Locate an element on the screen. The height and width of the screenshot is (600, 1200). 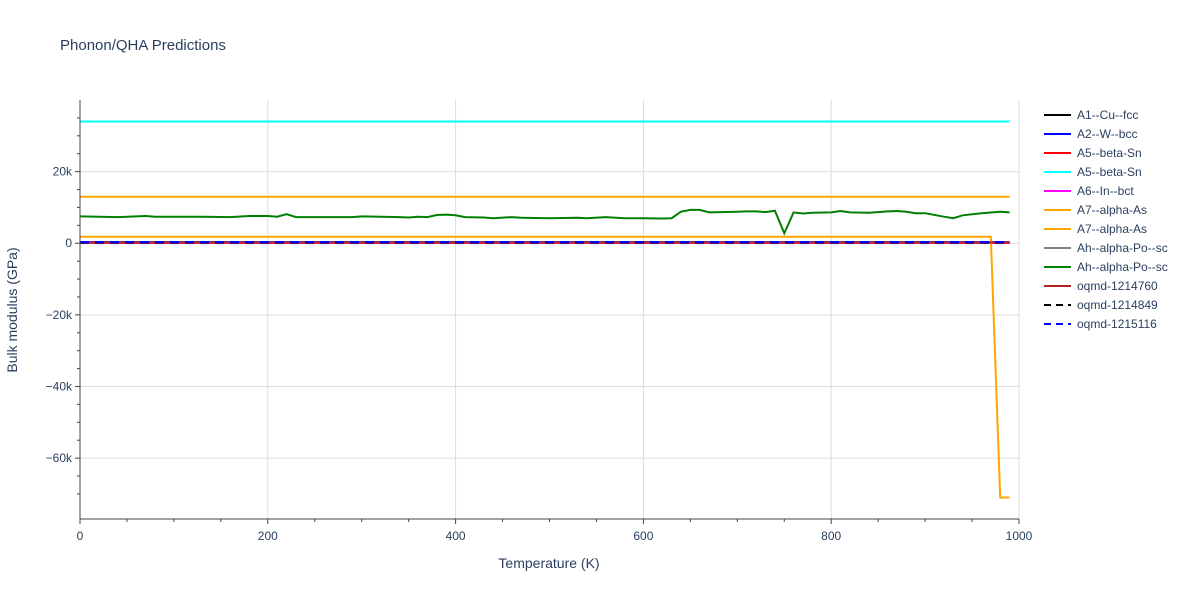
x-tick-label: 800 is located at coordinates (831, 536).